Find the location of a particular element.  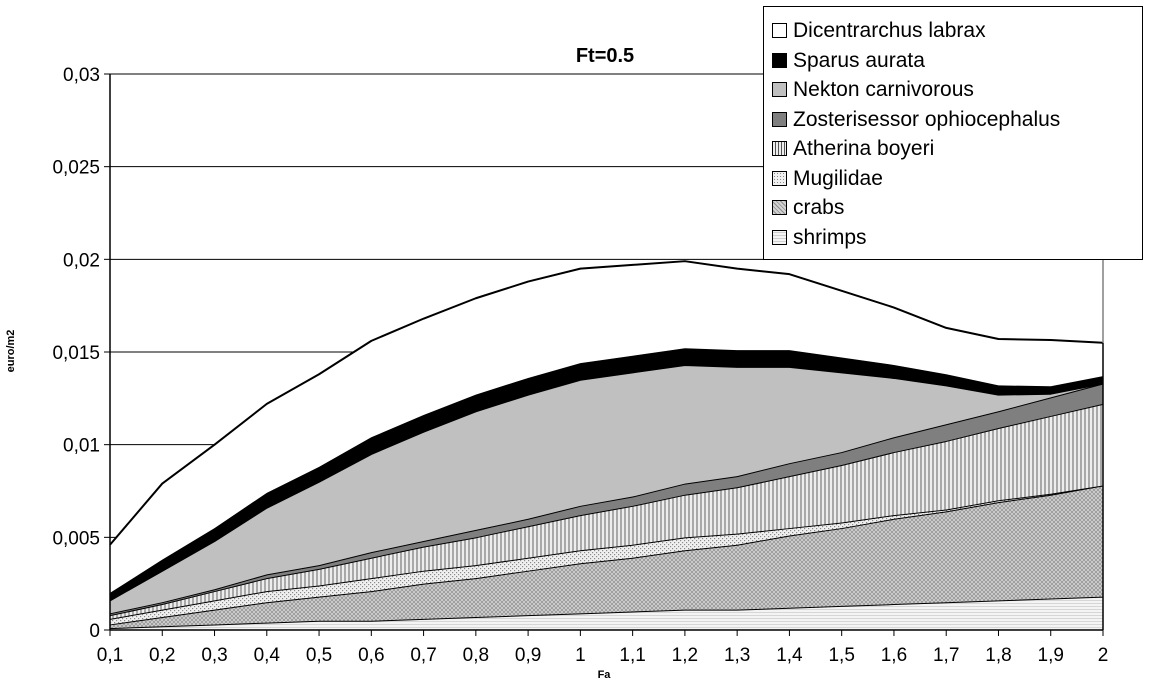

chart-title: Ft=0.5 is located at coordinates (605, 56).